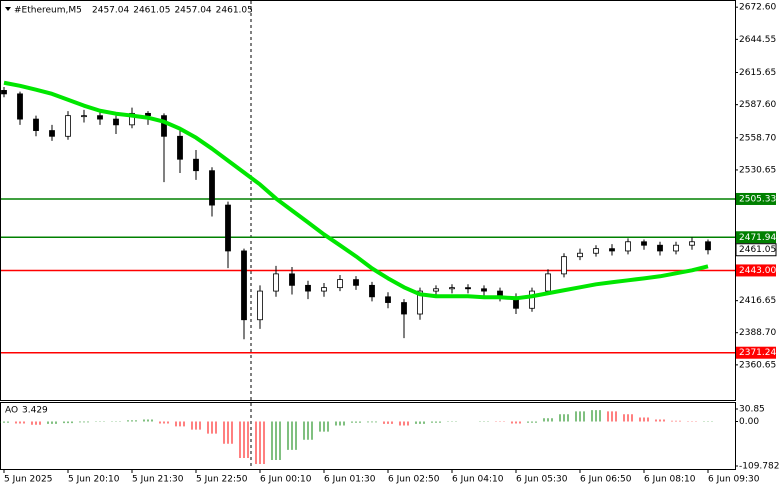  I want to click on y-tick-label: 2530.65, so click(757, 170).